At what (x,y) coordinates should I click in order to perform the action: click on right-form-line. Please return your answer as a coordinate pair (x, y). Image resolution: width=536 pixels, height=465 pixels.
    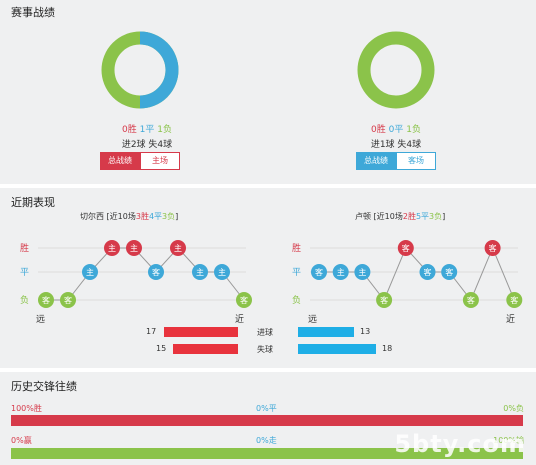
    Looking at the image, I should click on (417, 273).